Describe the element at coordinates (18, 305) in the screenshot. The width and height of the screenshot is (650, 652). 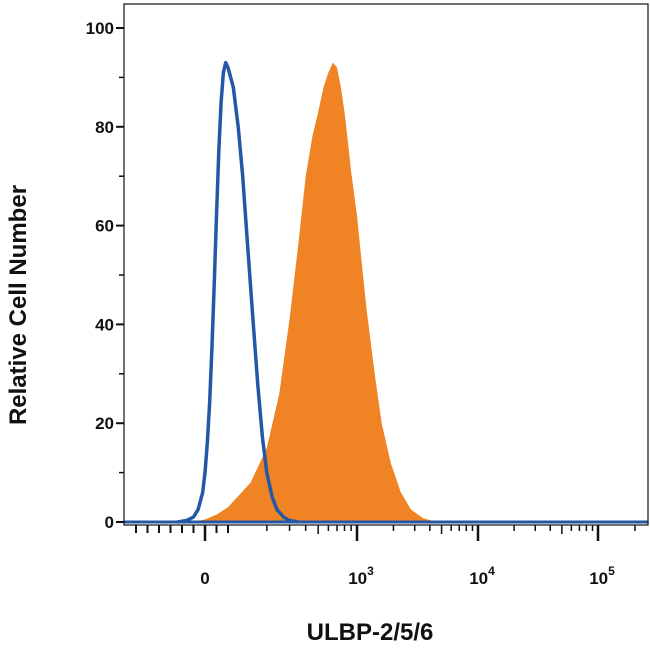
I see `y-axis-title: Relative Cell Number` at that location.